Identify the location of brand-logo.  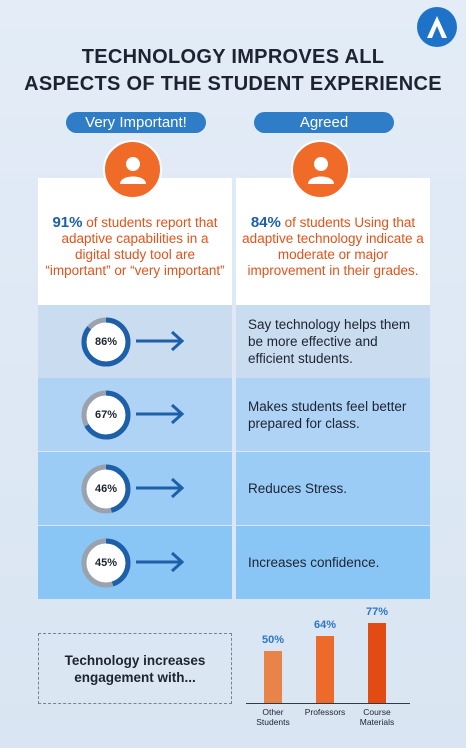
(437, 27).